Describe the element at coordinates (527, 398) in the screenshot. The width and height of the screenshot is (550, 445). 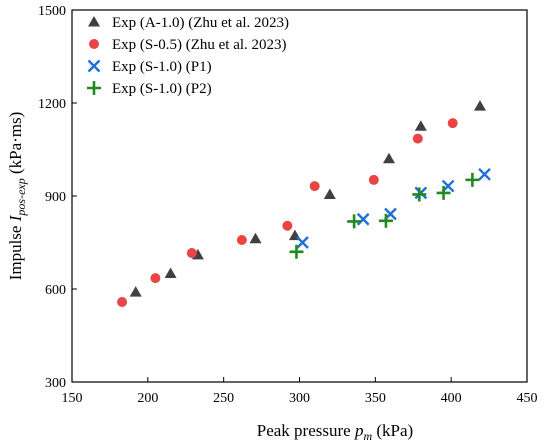
I see `x-tick-label: 450` at that location.